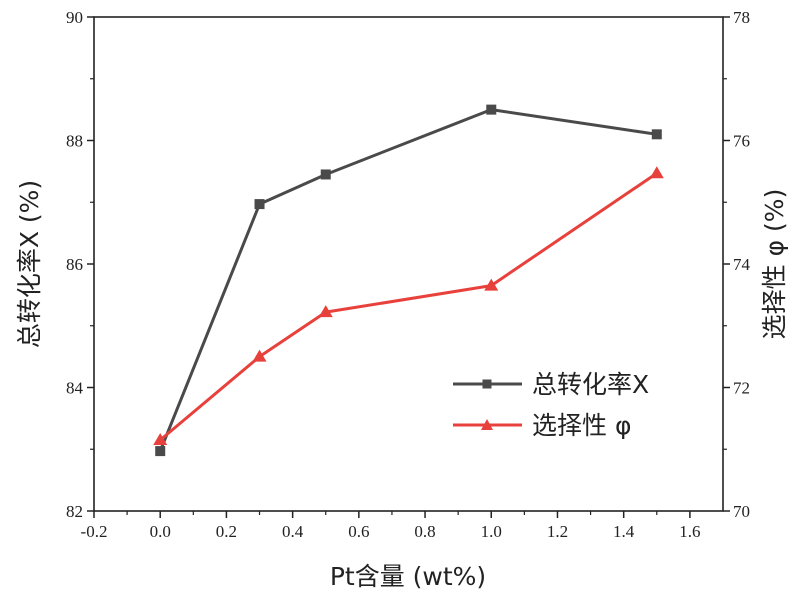  I want to click on y-axis-left-title: 总转化率X (%), so click(29, 264).